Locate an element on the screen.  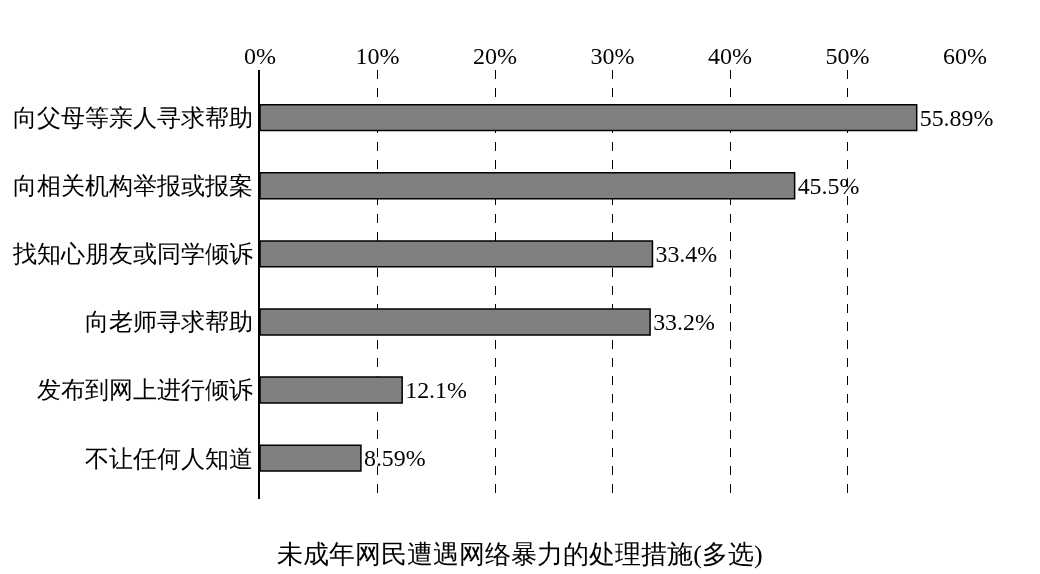
y-tick-label: 向相关机构举报或报案 is located at coordinates (133, 186).